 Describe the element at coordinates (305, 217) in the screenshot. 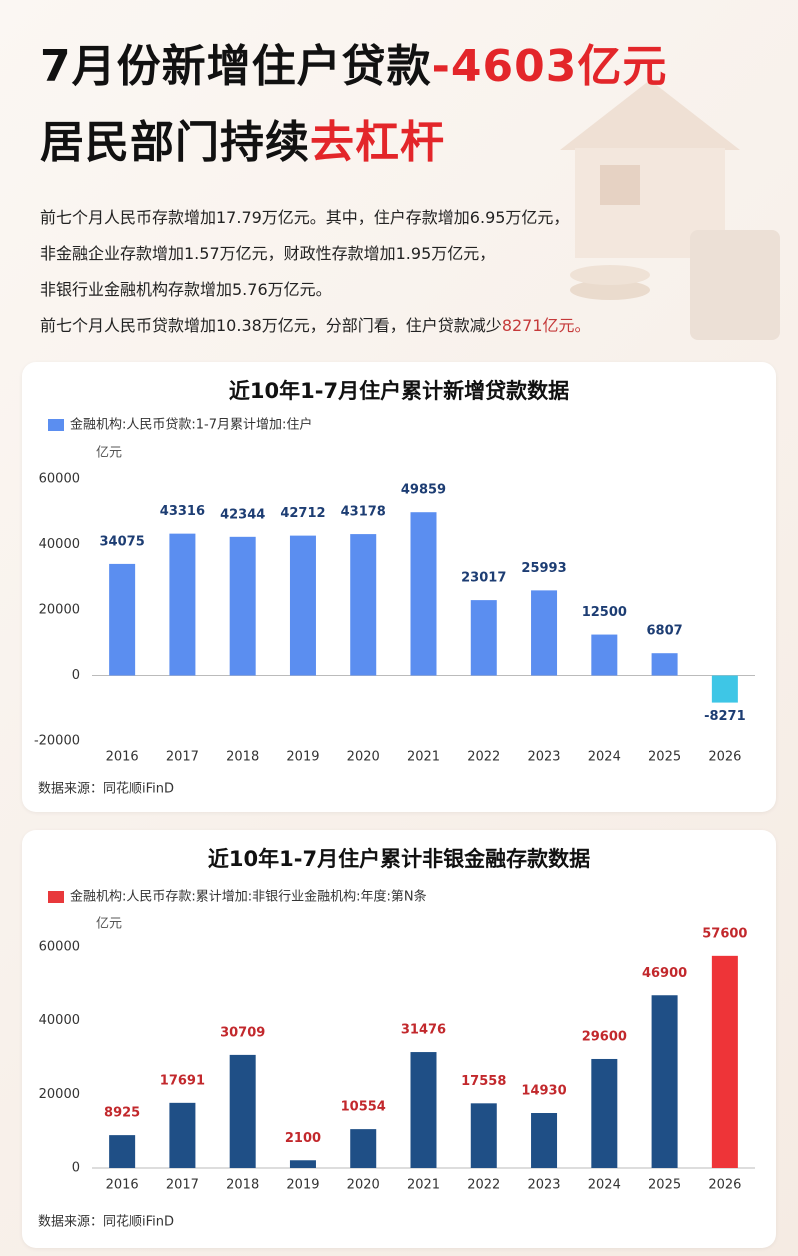

I see `paragraph-line: 前七个月人民币存款增加17.79万亿元。其中，住户存款增加6.95万亿元，` at that location.